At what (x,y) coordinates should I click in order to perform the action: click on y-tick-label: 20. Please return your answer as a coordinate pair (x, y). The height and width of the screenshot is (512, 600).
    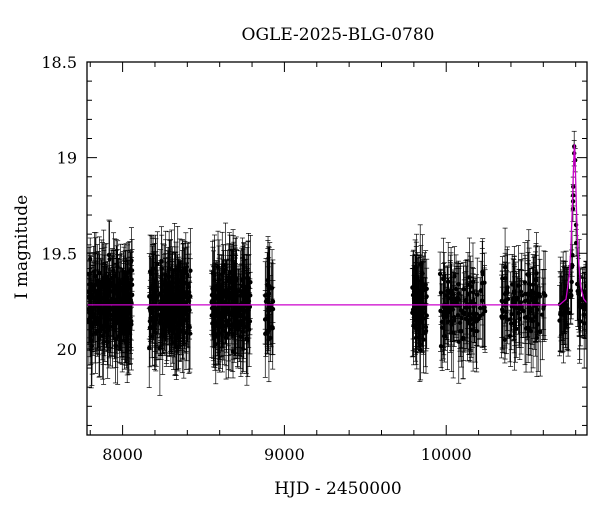
    Looking at the image, I should click on (67, 349).